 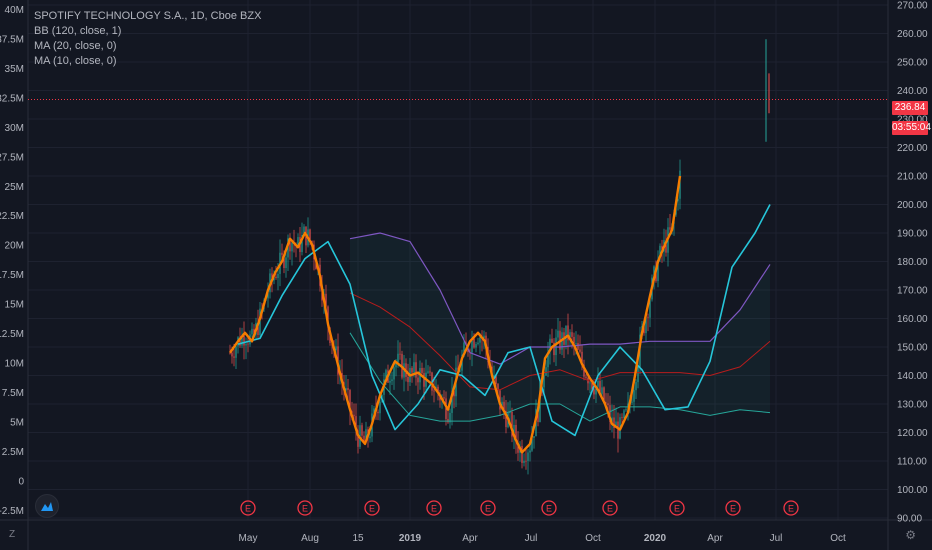 What do you see at coordinates (410, 538) in the screenshot?
I see `time-tick-label: 2019` at bounding box center [410, 538].